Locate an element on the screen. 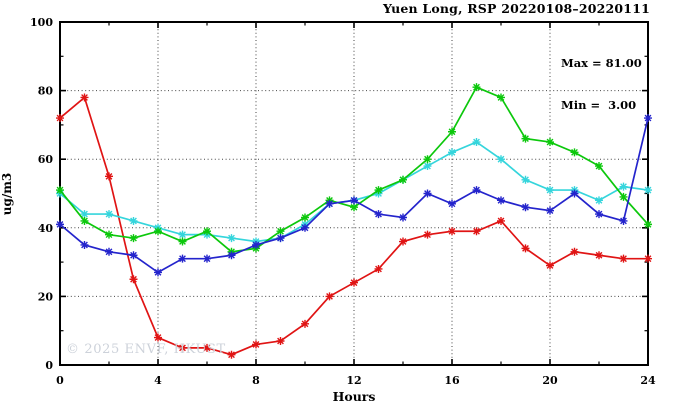  chart-title: Yuen Long, RSP 20220108–20220111 is located at coordinates (516, 8).